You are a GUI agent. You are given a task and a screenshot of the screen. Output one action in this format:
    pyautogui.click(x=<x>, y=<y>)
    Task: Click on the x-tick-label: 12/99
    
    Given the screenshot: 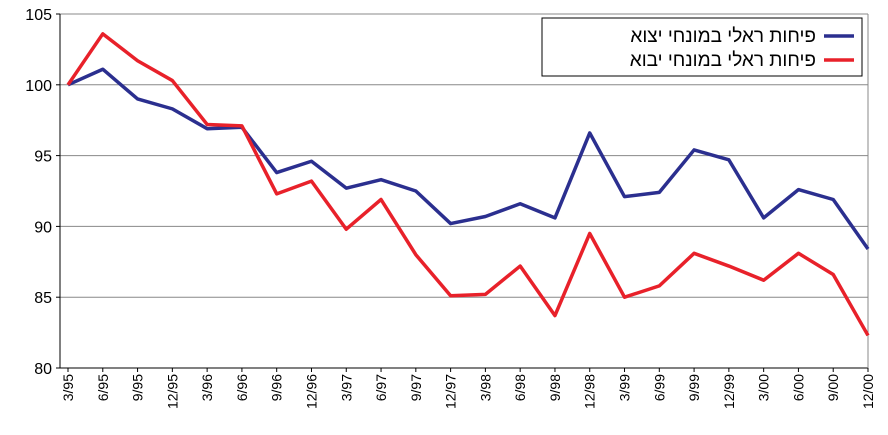 What is the action you would take?
    pyautogui.click(x=729, y=391)
    